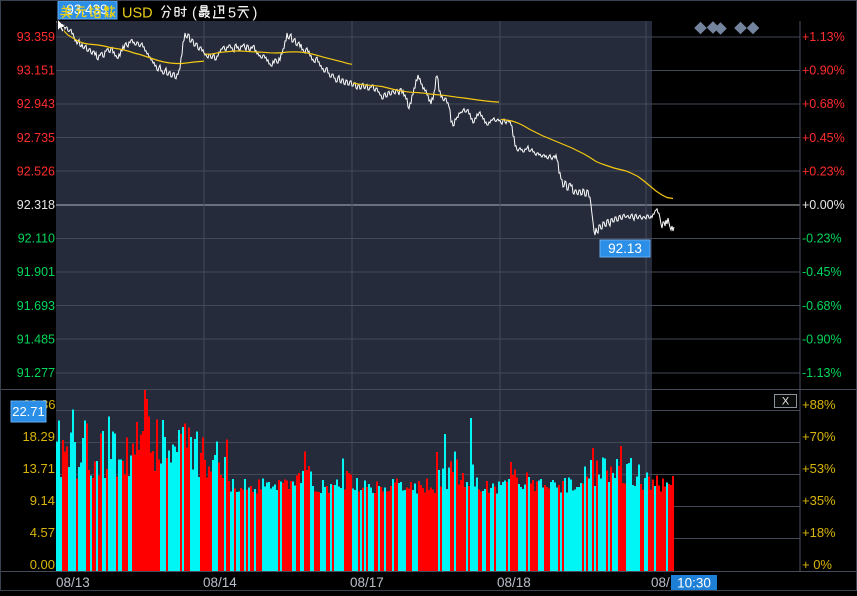  What do you see at coordinates (786, 402) in the screenshot?
I see `svg-text: X` at bounding box center [786, 402].